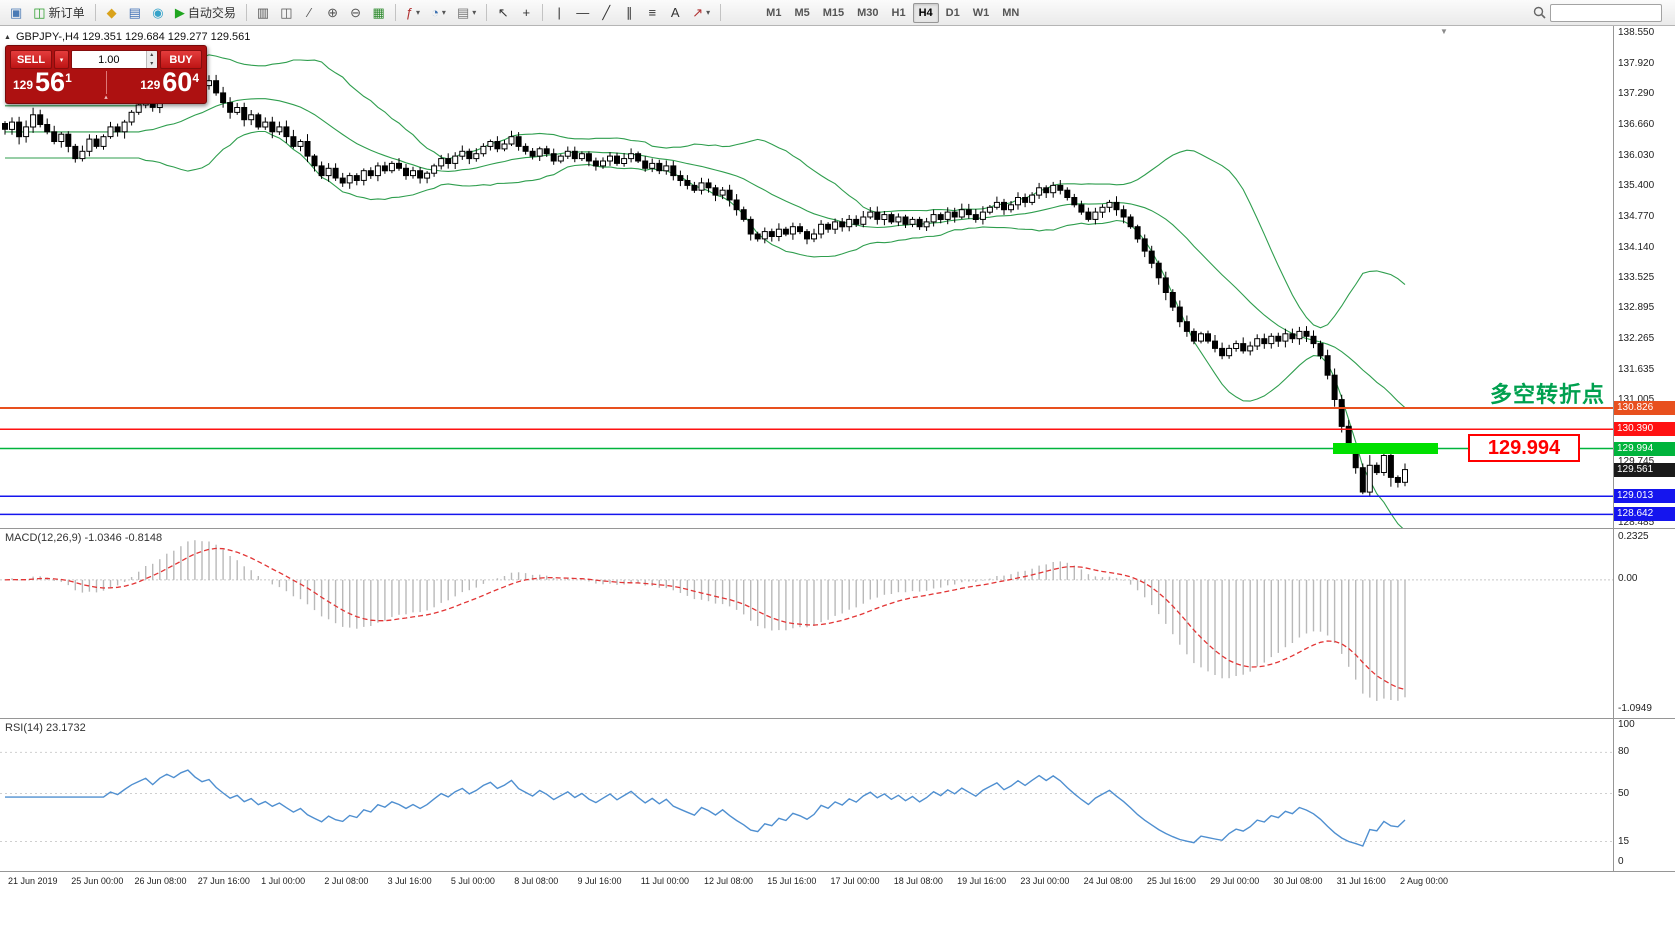 This screenshot has width=1675, height=949. Describe the element at coordinates (698, 12) in the screenshot. I see `arrows-icon: ↗` at that location.